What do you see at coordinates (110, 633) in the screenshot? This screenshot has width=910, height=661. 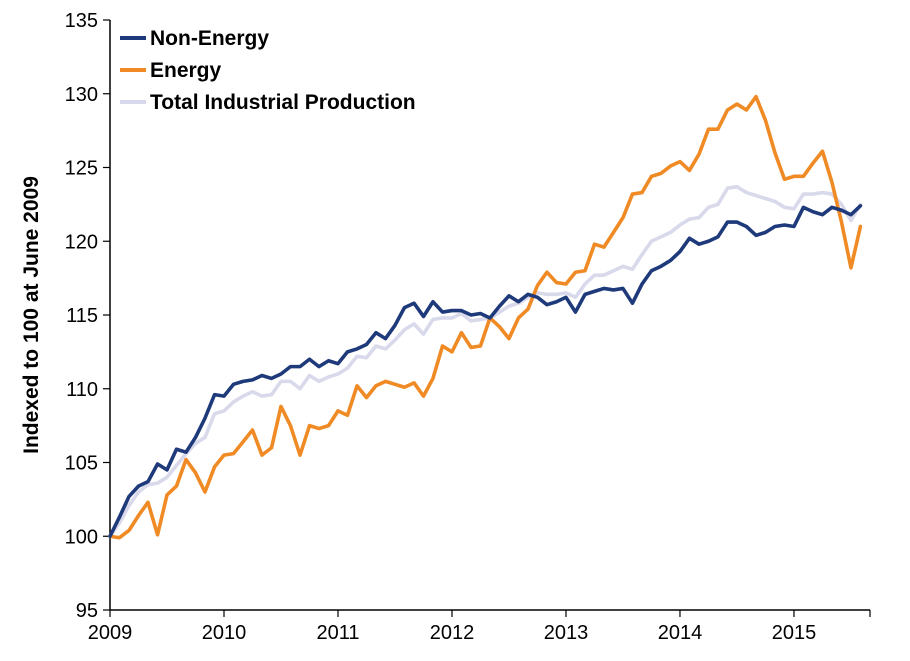 I see `x-tick-label: 2009` at bounding box center [110, 633].